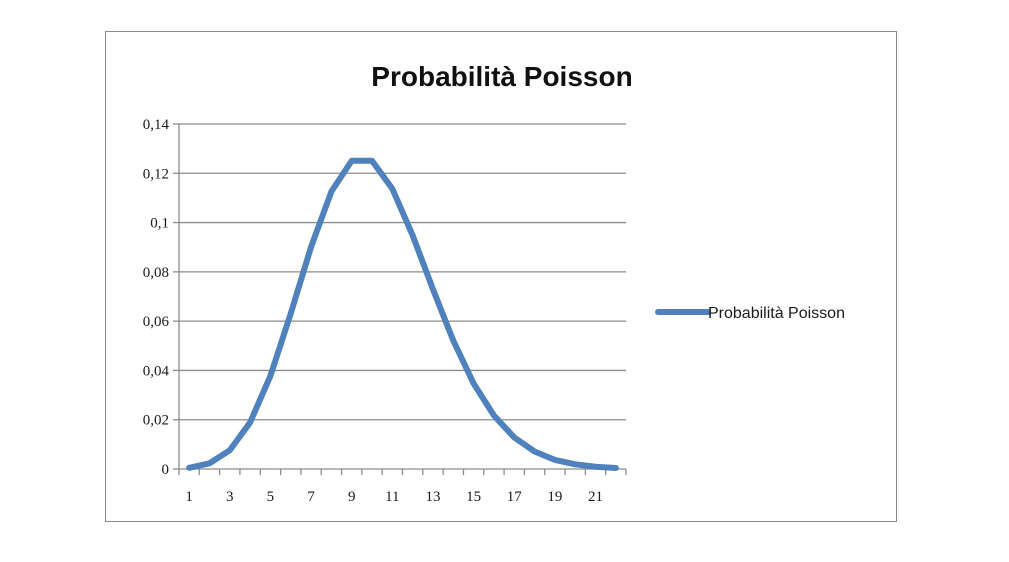 The height and width of the screenshot is (562, 1009). I want to click on x-tick-label: 11, so click(392, 497).